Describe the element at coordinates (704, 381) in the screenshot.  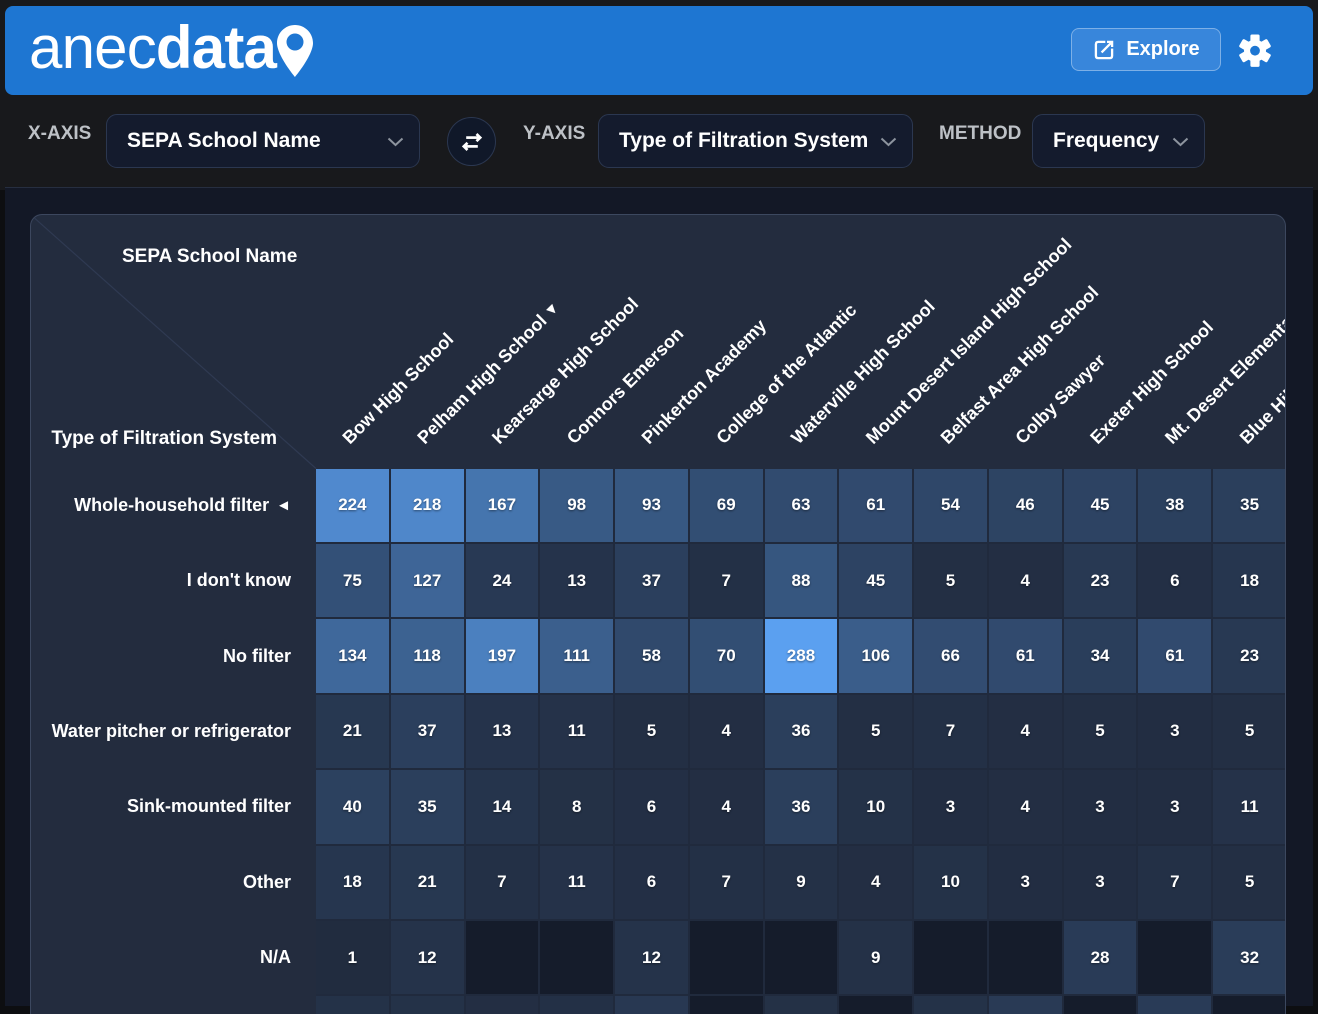
I see `svg-text: Pinkerton Academy` at that location.